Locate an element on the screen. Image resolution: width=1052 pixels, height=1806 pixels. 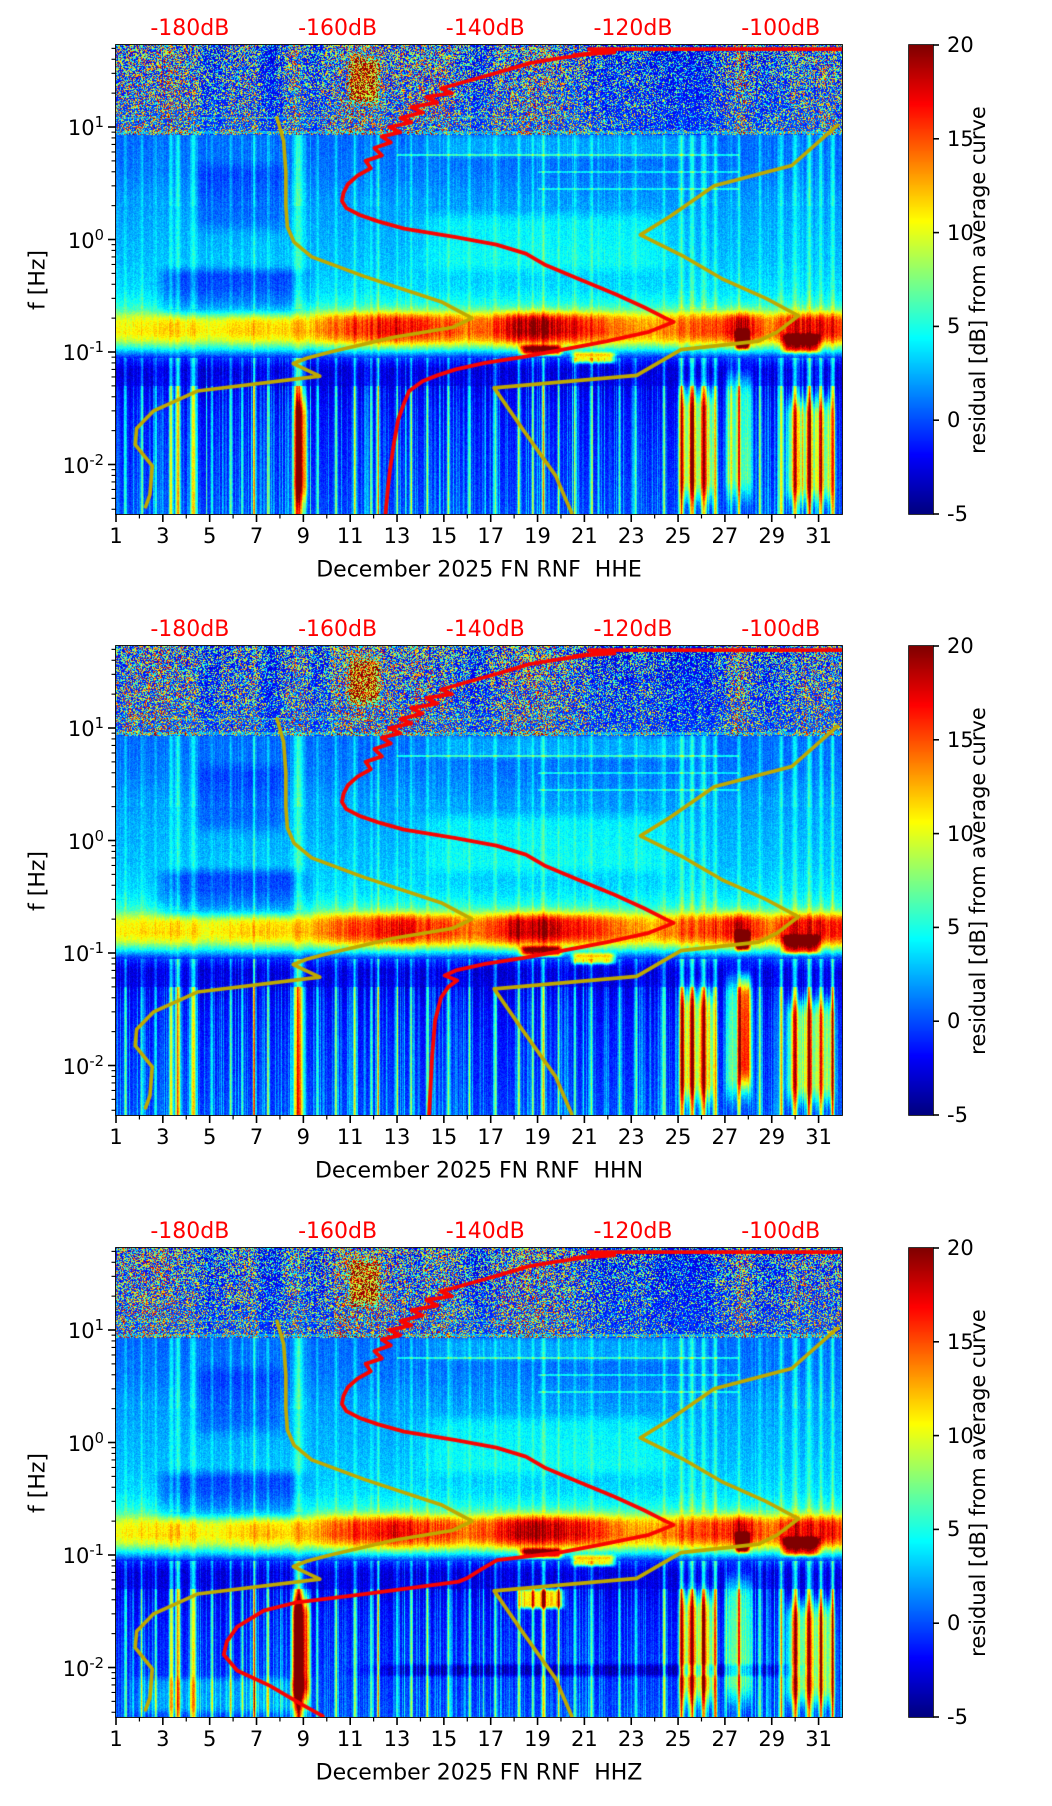
colorbar-label-hhn: residual [dB] from average curve is located at coordinates (978, 880).